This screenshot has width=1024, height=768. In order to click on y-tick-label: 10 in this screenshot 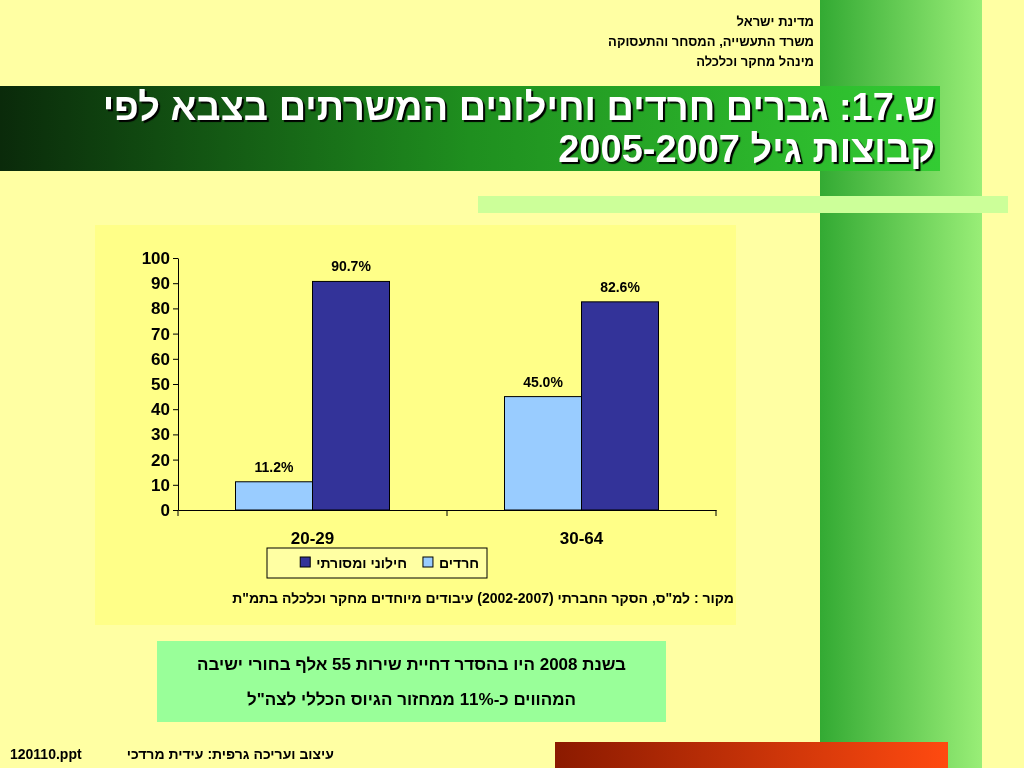, I will do `click(160, 485)`.